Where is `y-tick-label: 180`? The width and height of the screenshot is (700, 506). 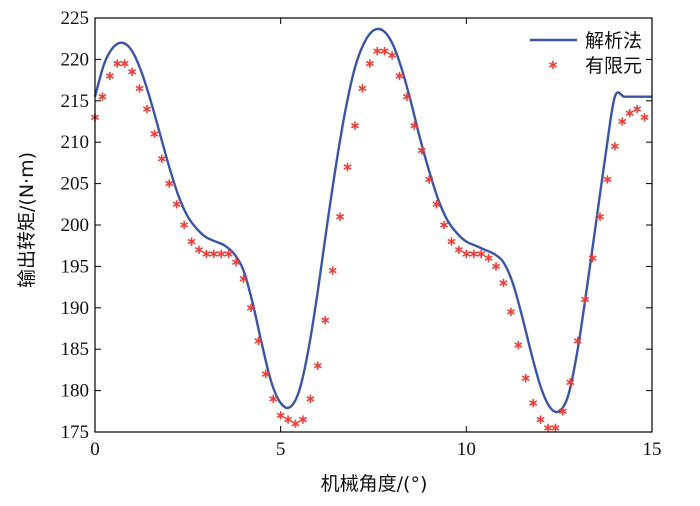 y-tick-label: 180 is located at coordinates (75, 391).